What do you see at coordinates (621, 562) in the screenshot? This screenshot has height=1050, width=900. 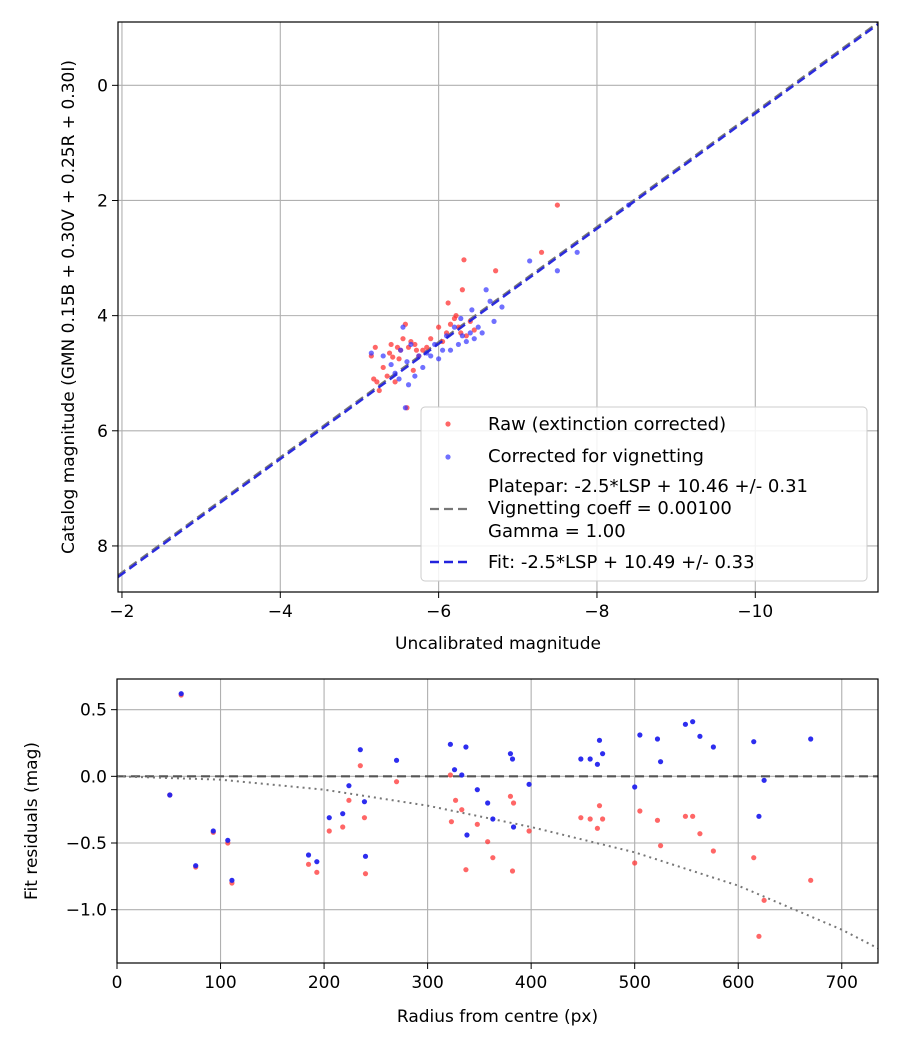 I see `legend-fit-label: Fit: -2.5*LSP + 10.49 +/- 0.33` at bounding box center [621, 562].